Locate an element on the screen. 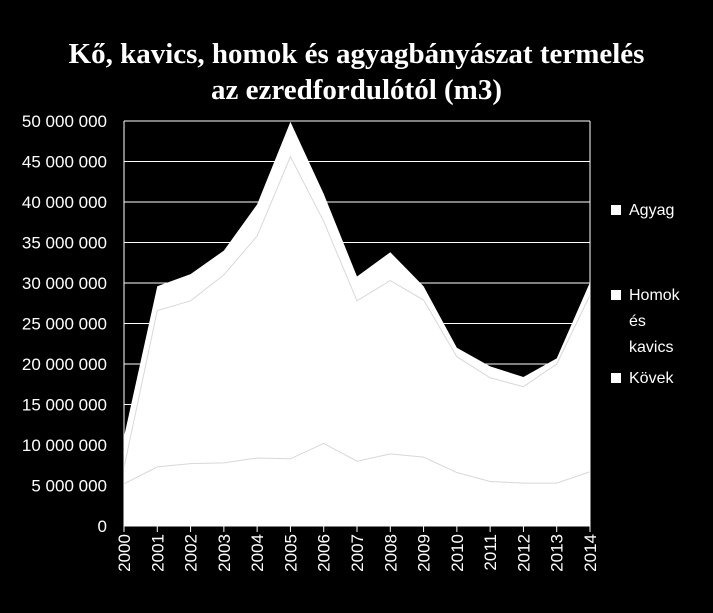 This screenshot has width=713, height=613. area-kovek is located at coordinates (357, 484).